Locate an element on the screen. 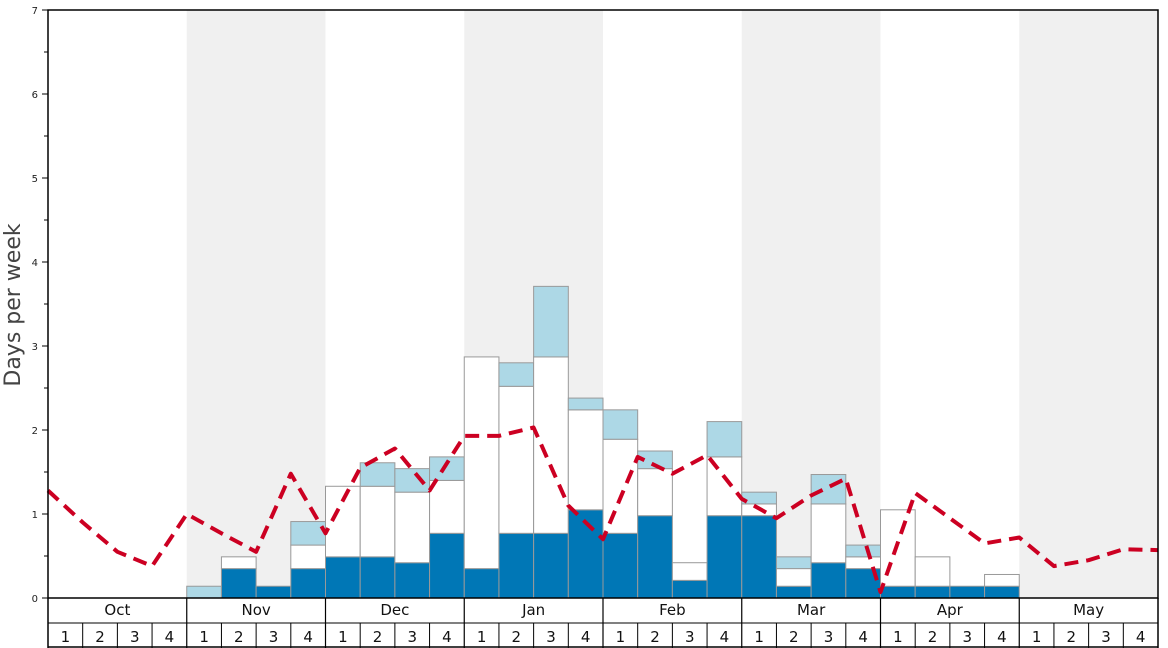 This screenshot has width=1168, height=648. y-tick-label: 6 is located at coordinates (35, 95).